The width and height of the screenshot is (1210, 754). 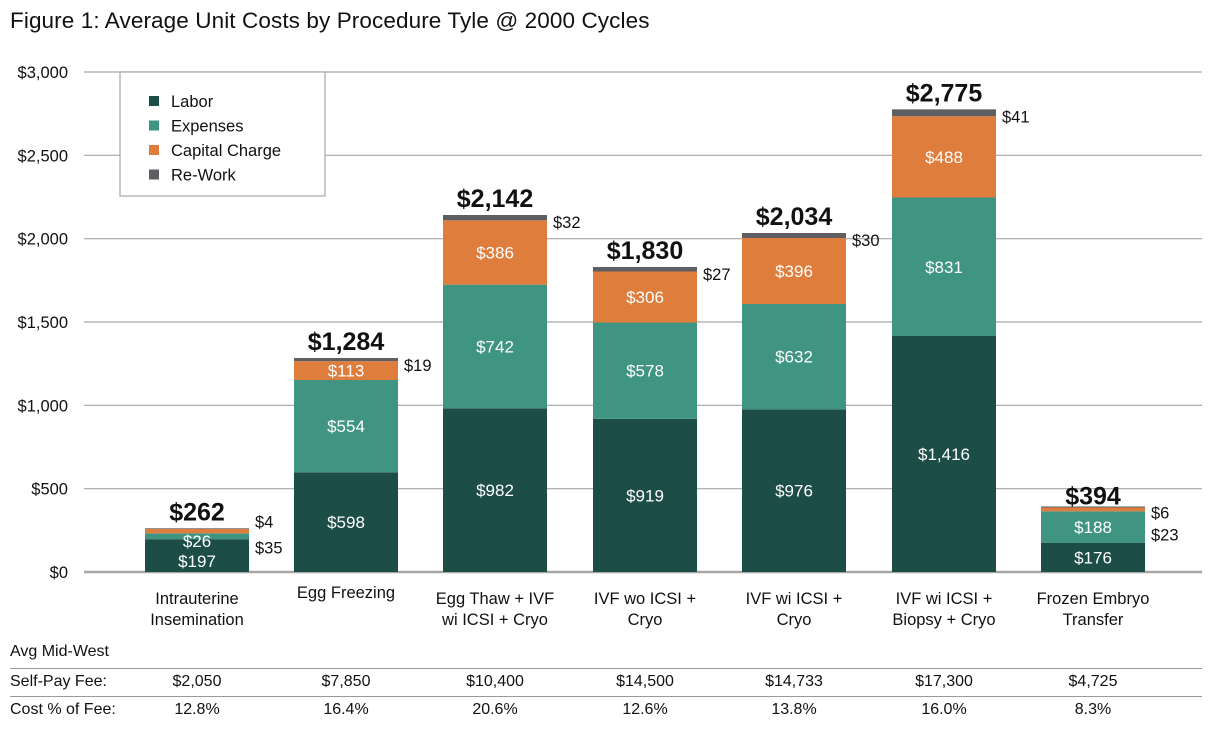 I want to click on x-tick-label: Insemination, so click(x=197, y=620).